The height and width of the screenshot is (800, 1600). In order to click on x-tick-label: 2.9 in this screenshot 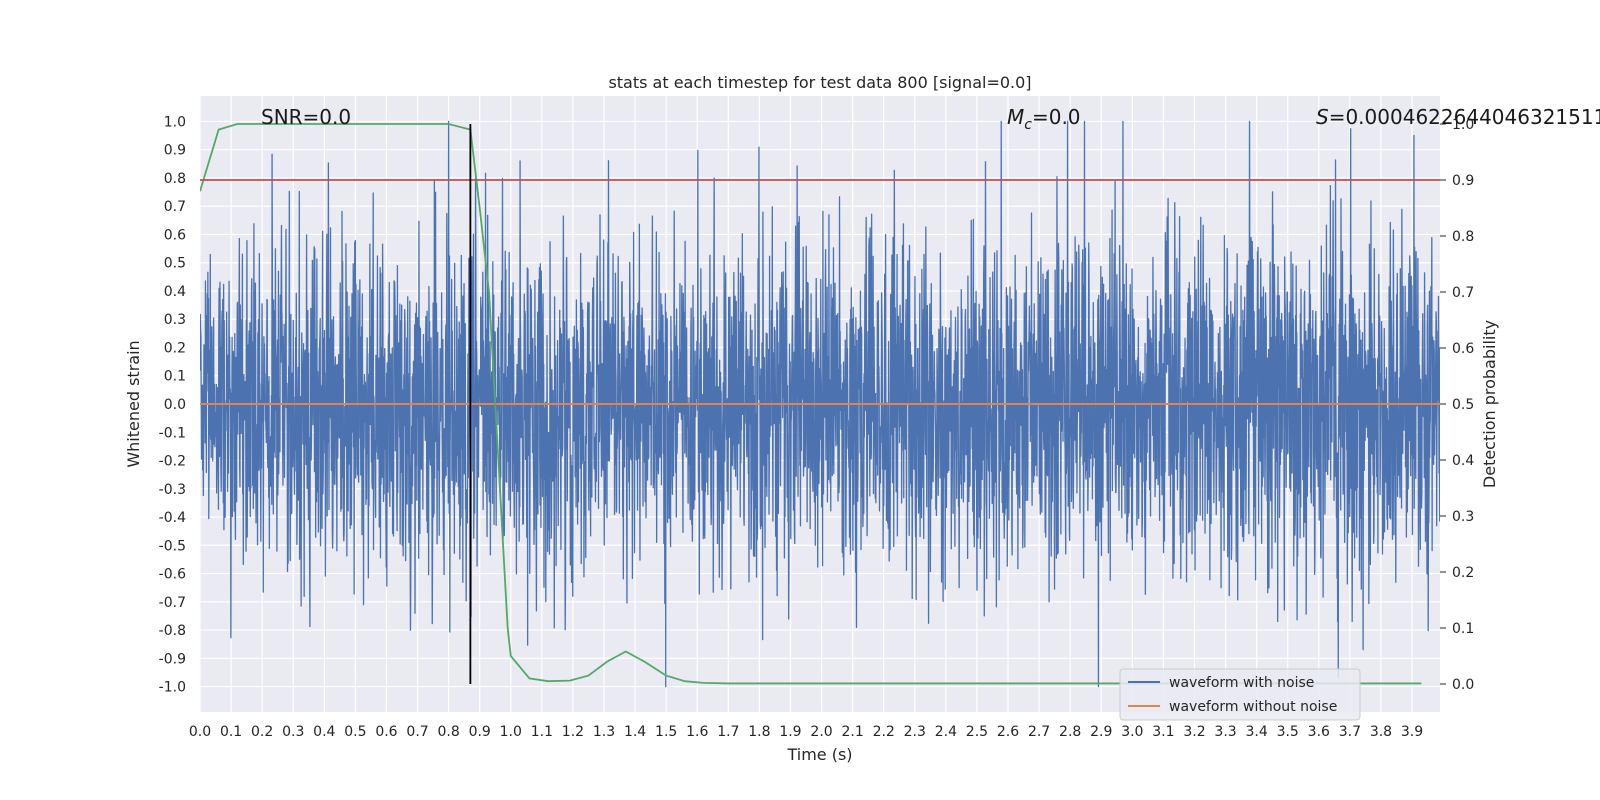, I will do `click(1101, 732)`.